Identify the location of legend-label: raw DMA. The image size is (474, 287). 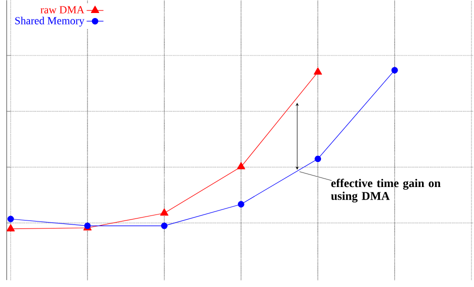
(62, 10).